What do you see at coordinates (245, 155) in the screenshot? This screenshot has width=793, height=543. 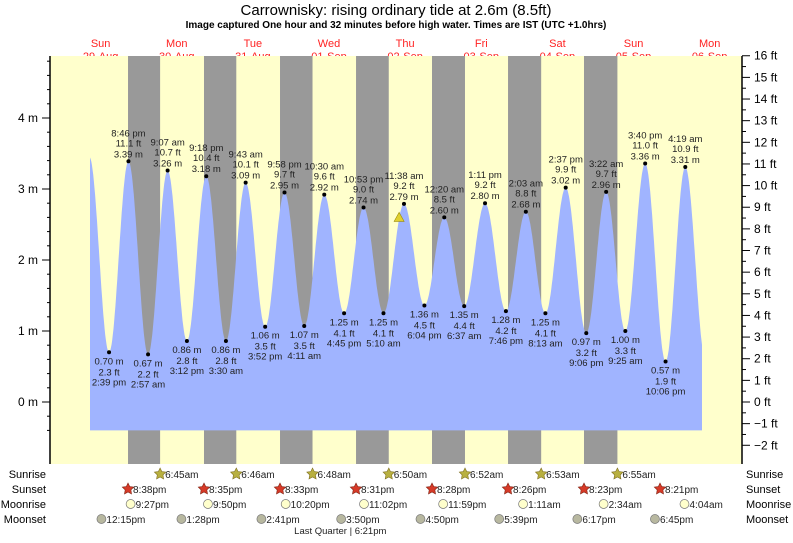 I see `extreme-time: 9:43 am` at bounding box center [245, 155].